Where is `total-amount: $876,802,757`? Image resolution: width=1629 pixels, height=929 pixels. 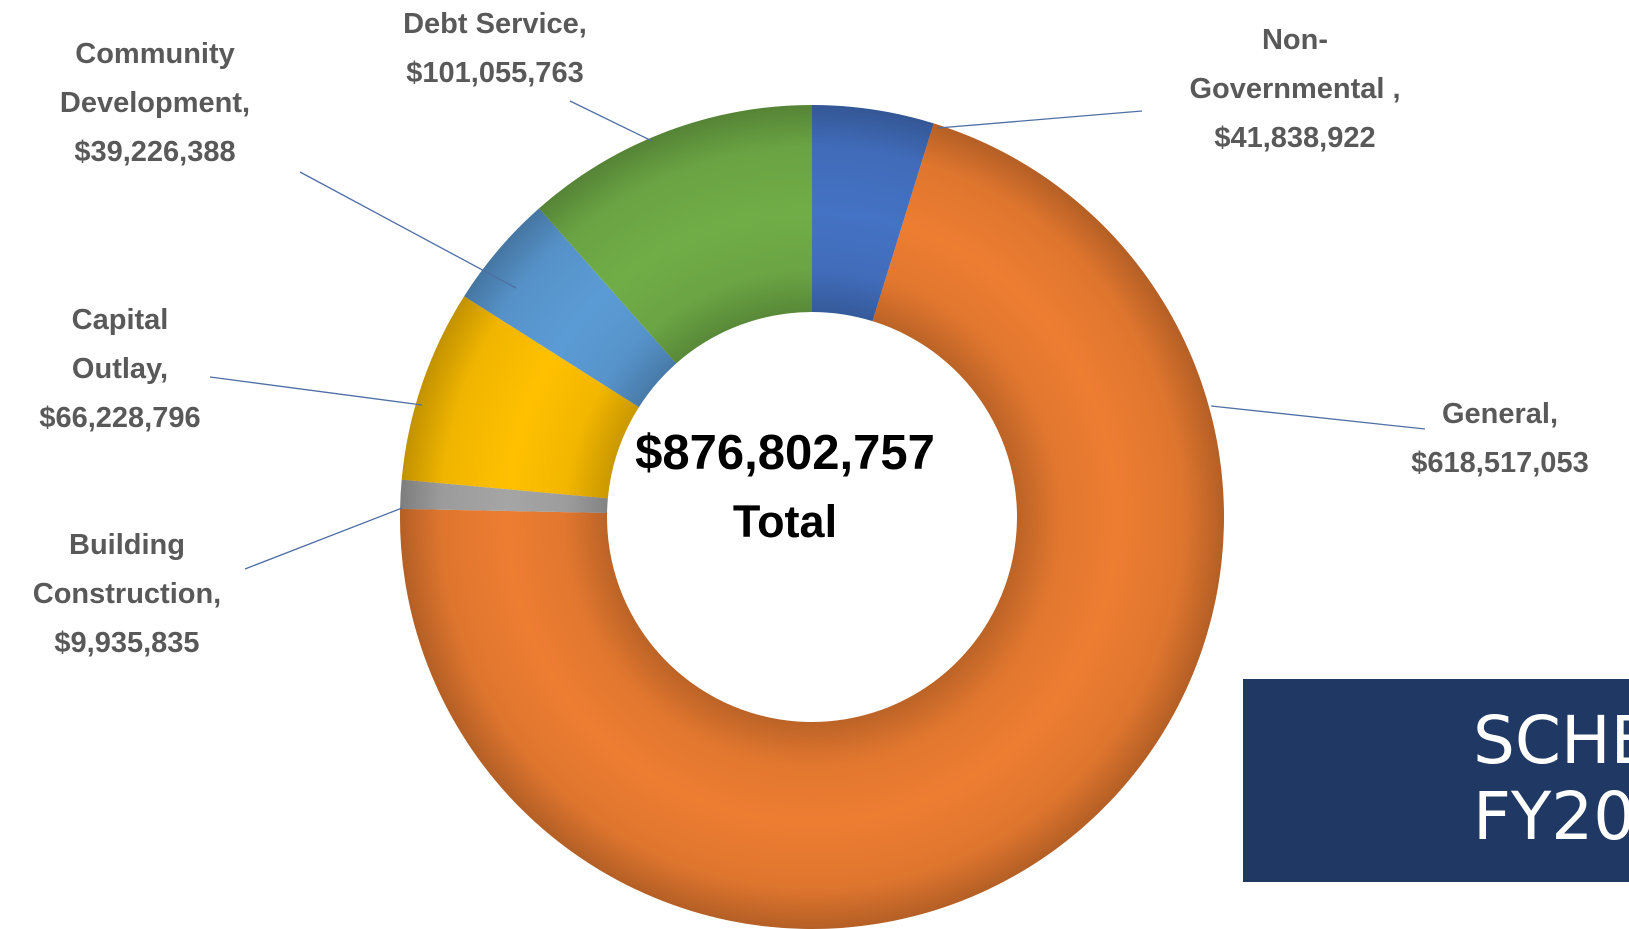
total-amount: $876,802,757 is located at coordinates (785, 453).